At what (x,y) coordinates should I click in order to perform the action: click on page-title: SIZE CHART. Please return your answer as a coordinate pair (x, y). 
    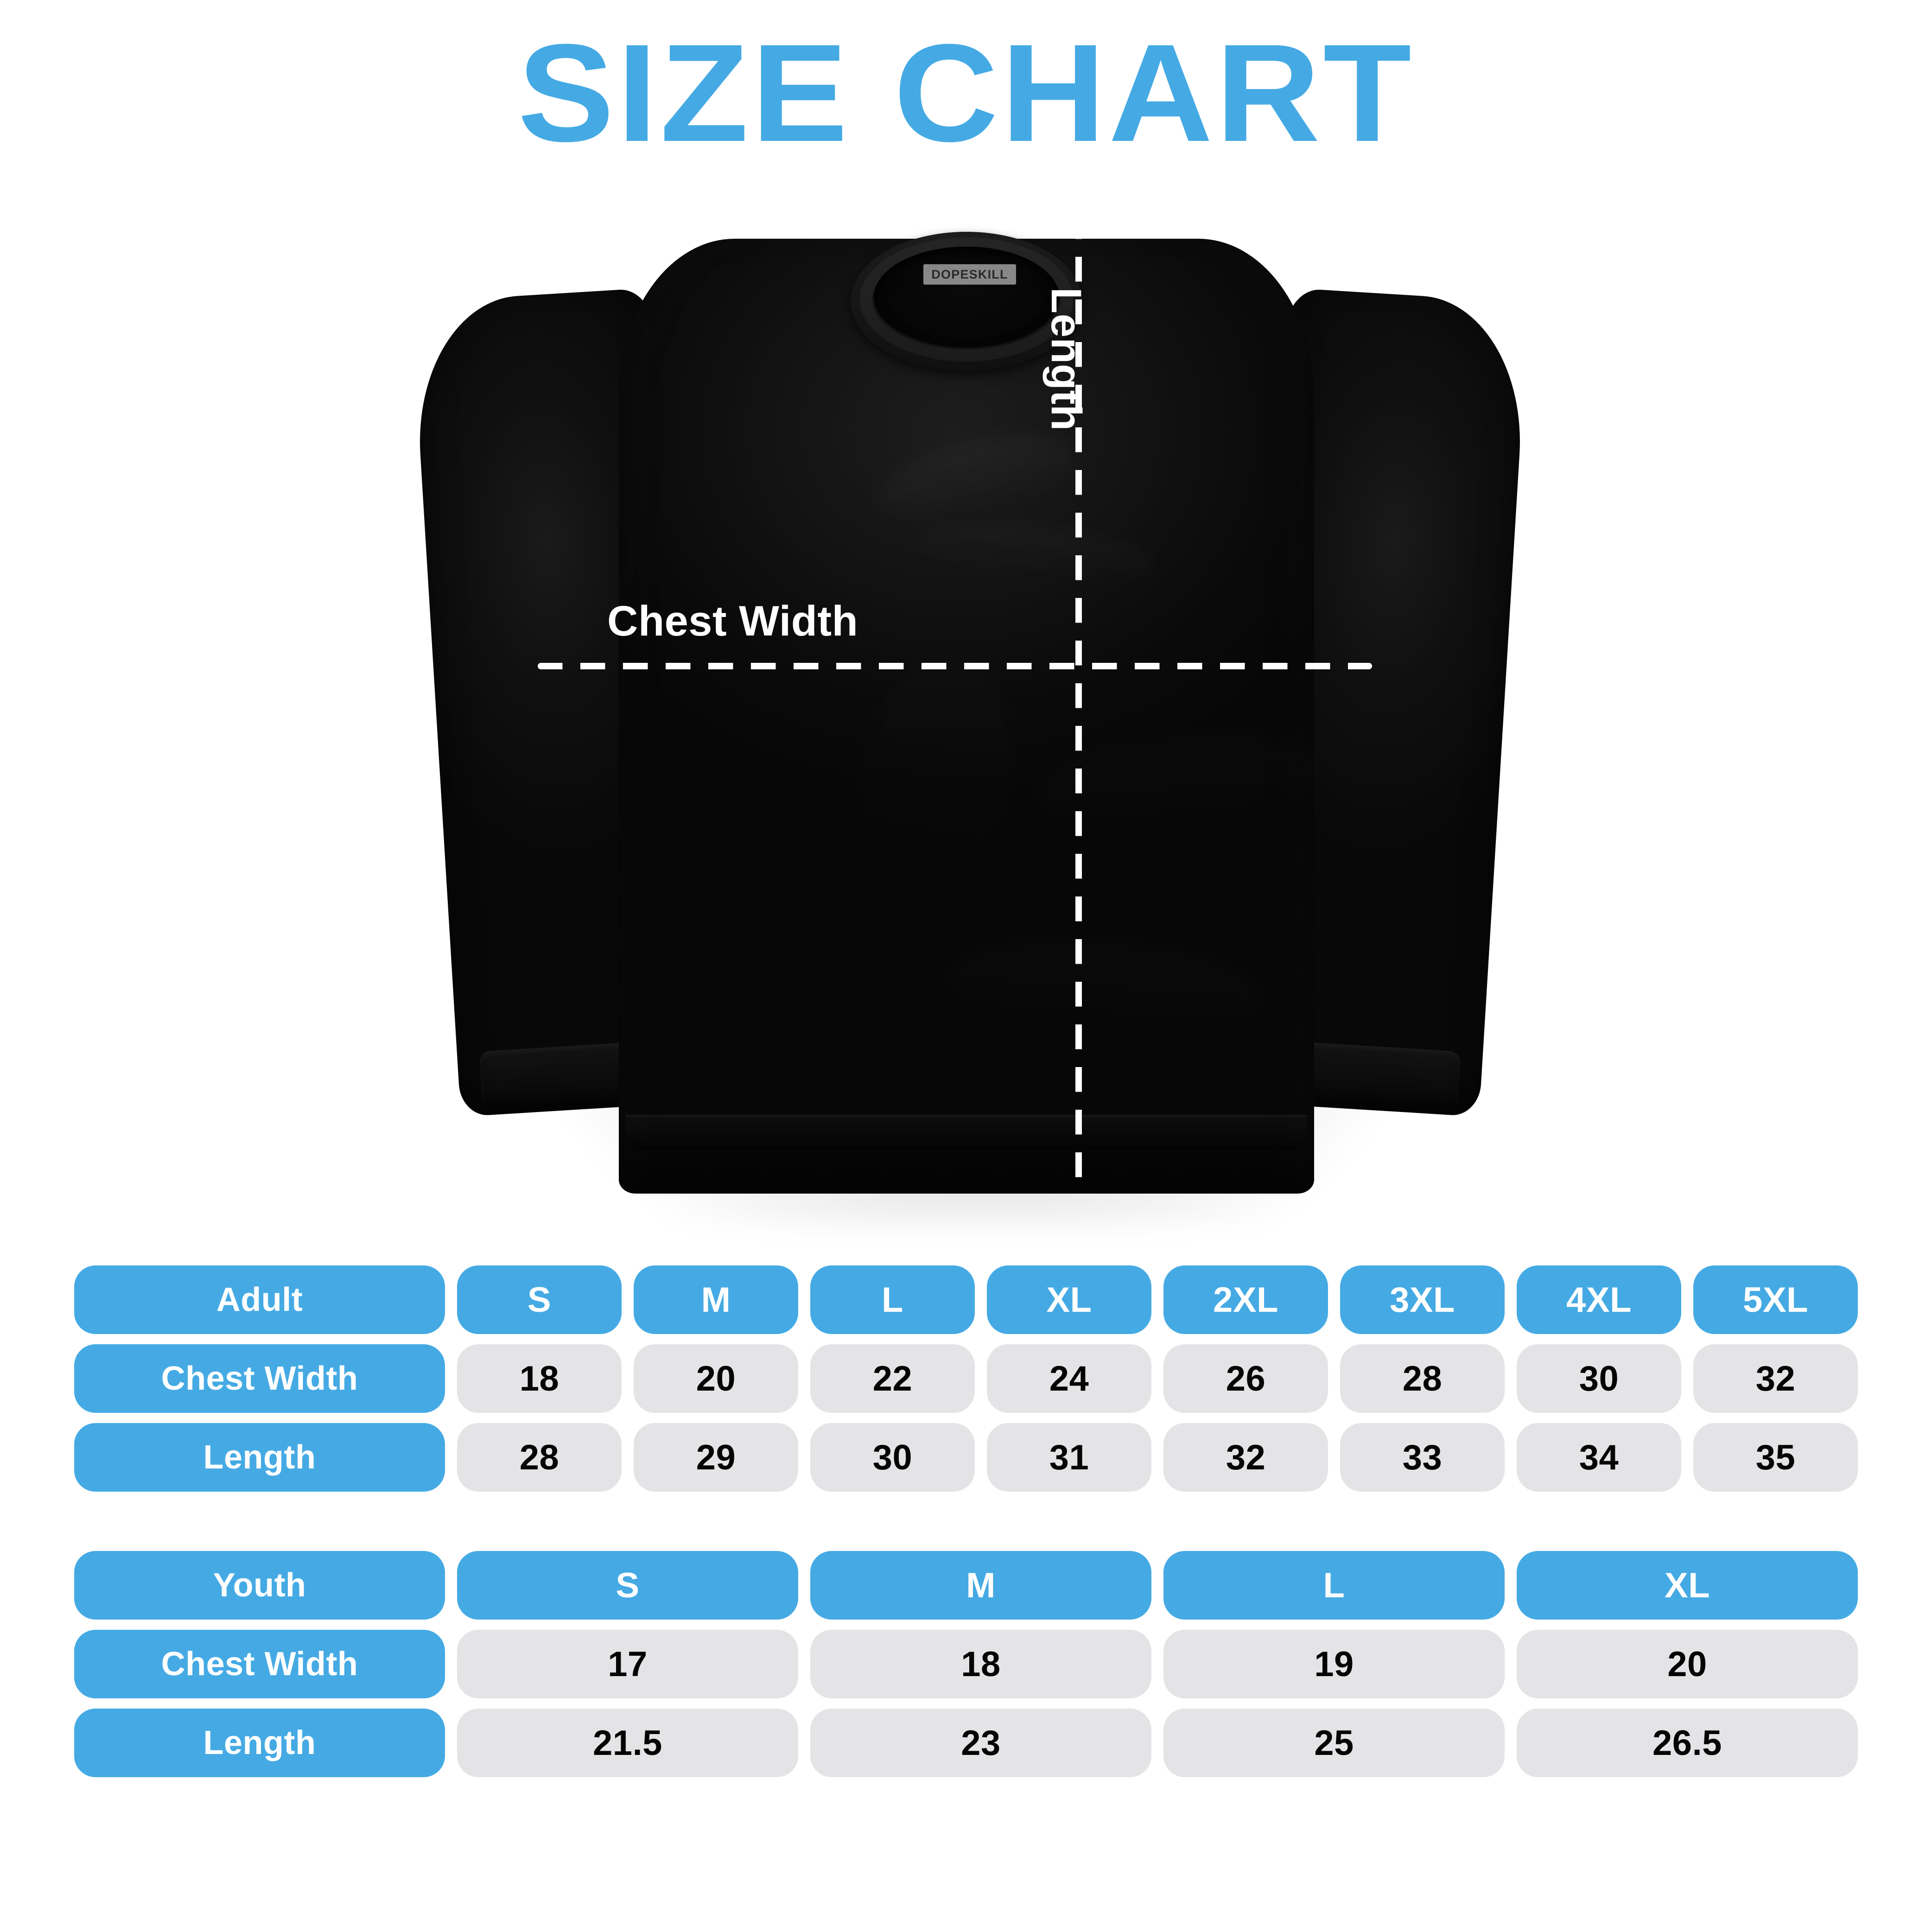
    Looking at the image, I should click on (966, 93).